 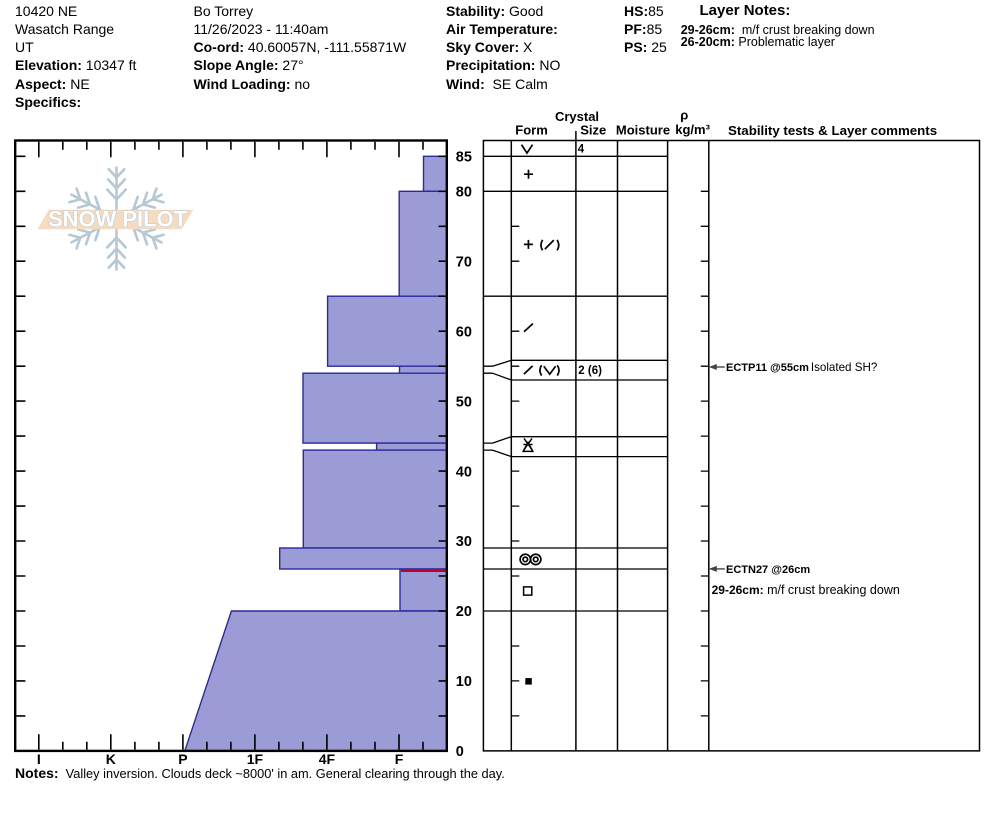 I want to click on svg-text: ρ, so click(x=684, y=114).